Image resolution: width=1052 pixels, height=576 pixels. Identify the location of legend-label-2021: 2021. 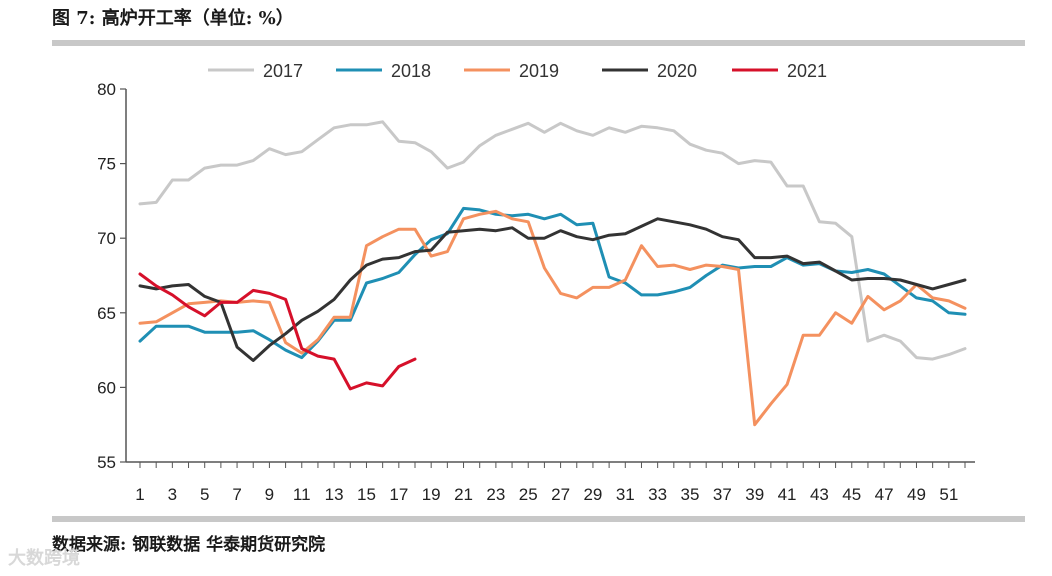
(807, 71).